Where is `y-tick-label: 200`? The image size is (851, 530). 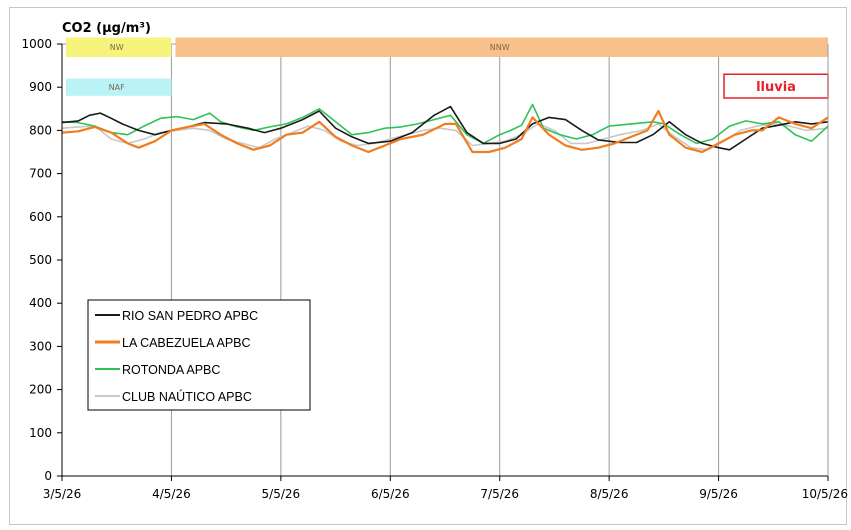 y-tick-label: 200 is located at coordinates (40, 390).